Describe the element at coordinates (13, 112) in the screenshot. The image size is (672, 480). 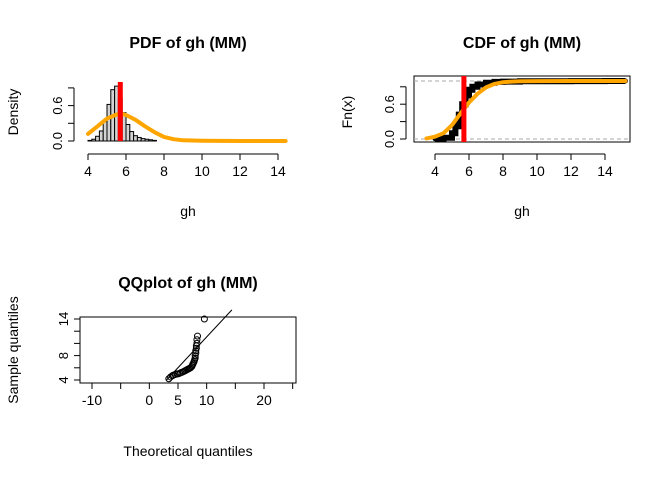
I see `pdf-y-label: Density` at that location.